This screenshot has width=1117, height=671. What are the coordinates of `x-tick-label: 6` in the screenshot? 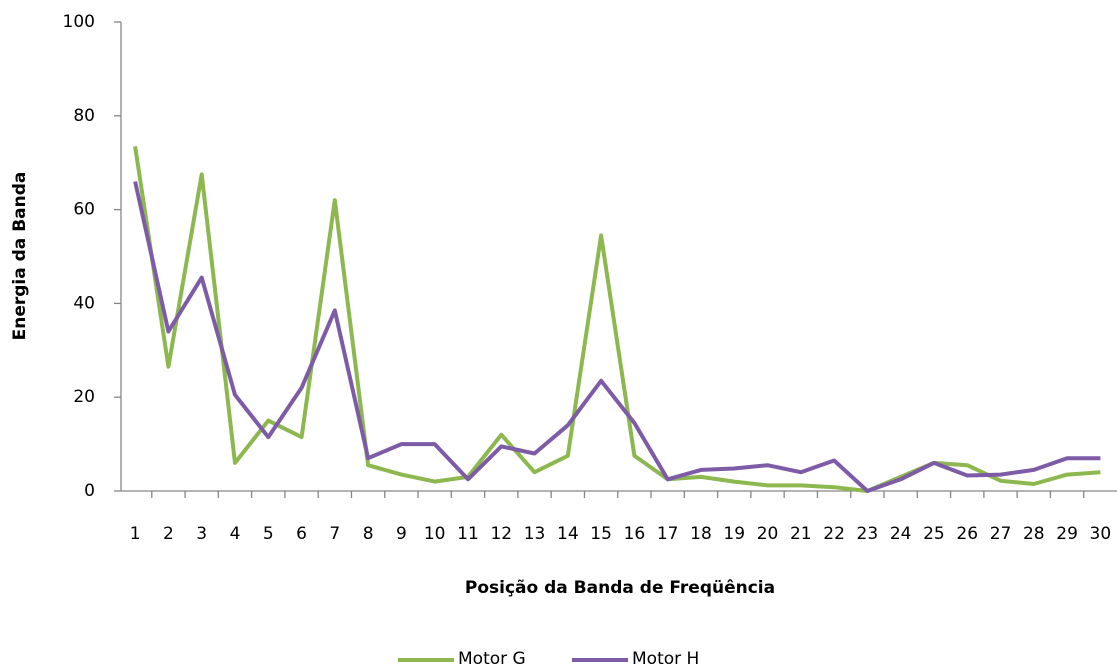 It's located at (301, 534).